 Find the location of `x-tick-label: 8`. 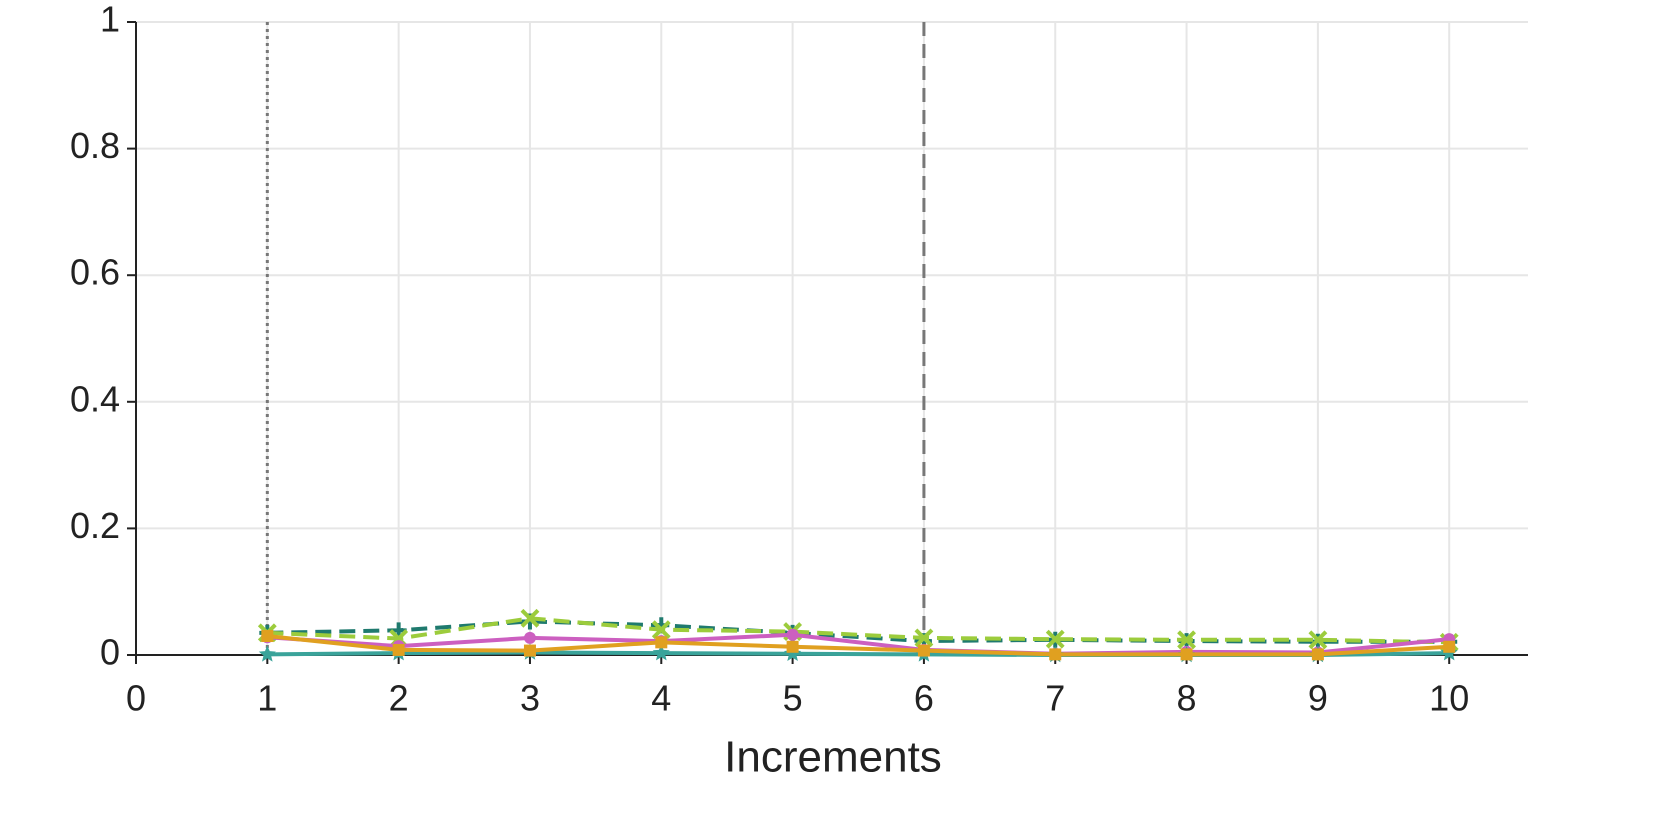

x-tick-label: 8 is located at coordinates (1187, 698).